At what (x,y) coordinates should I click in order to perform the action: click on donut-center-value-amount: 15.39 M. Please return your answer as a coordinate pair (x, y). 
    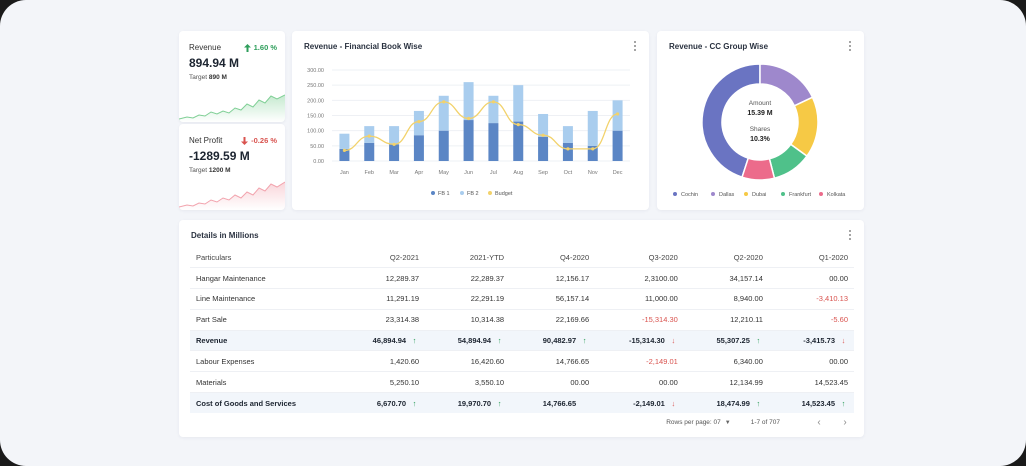
    Looking at the image, I should click on (759, 113).